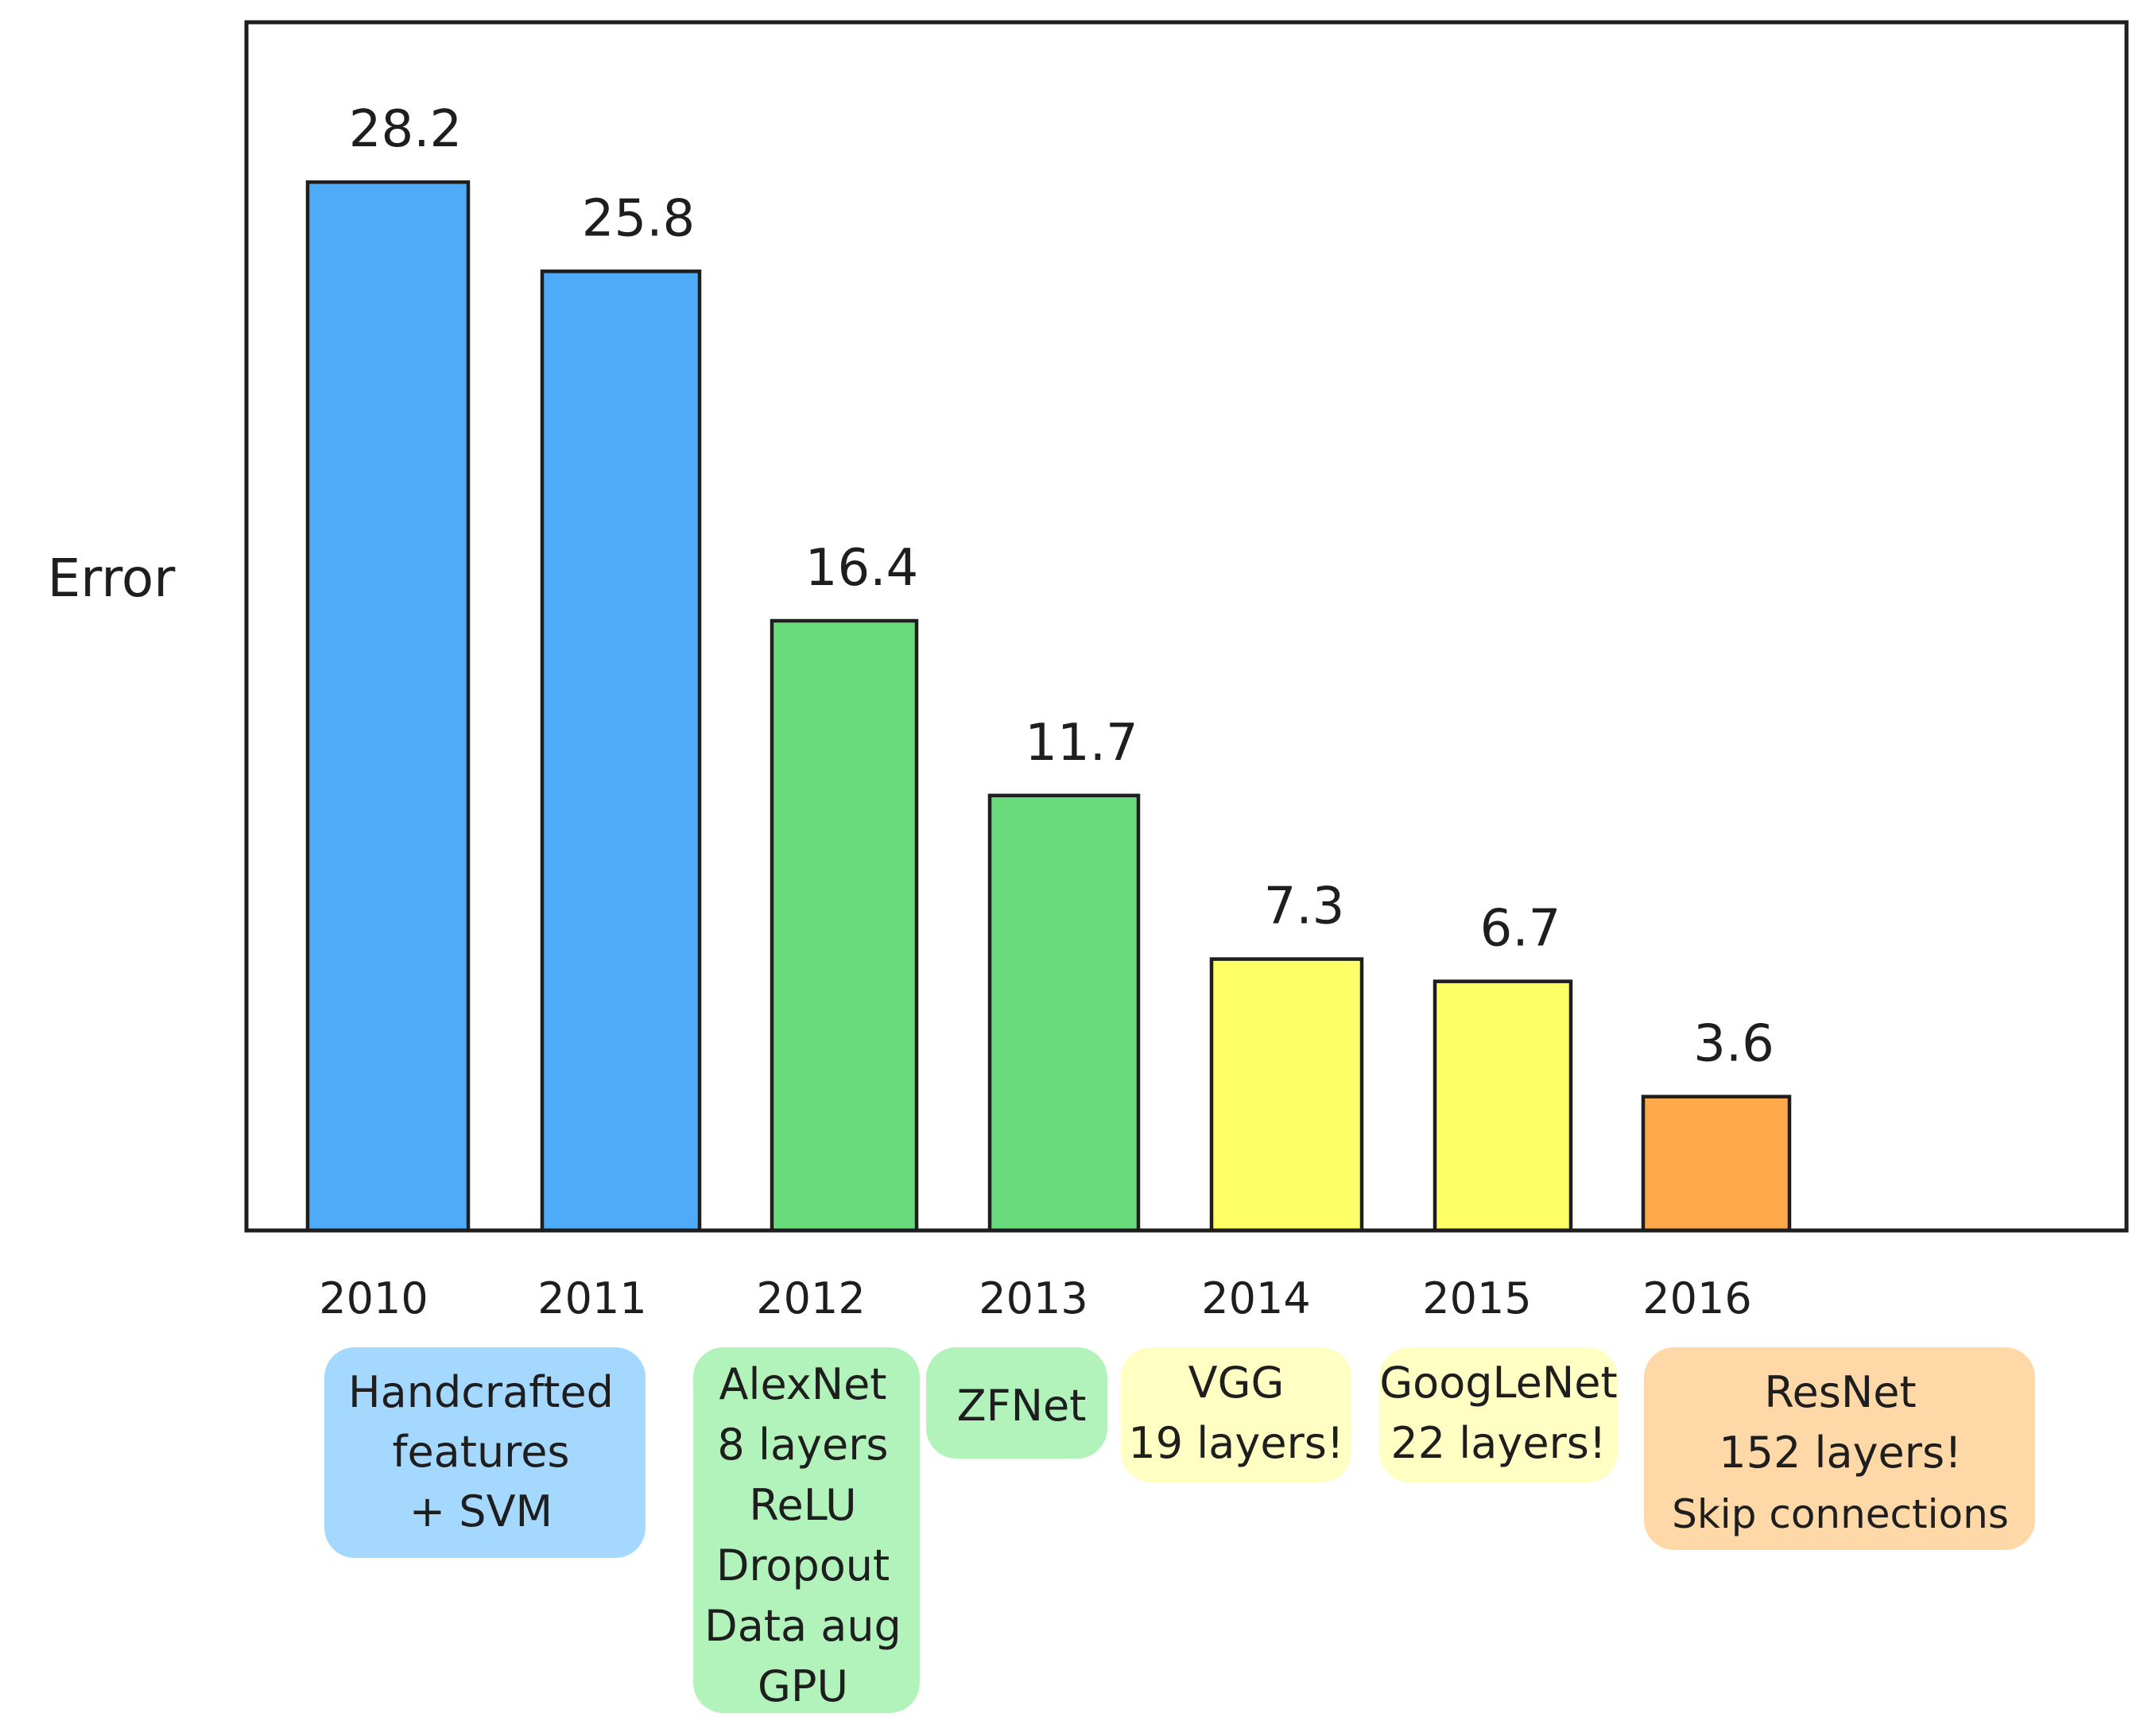 The width and height of the screenshot is (2144, 1736). Describe the element at coordinates (1840, 1453) in the screenshot. I see `annotation-line-2016-2: 152 layers!` at that location.